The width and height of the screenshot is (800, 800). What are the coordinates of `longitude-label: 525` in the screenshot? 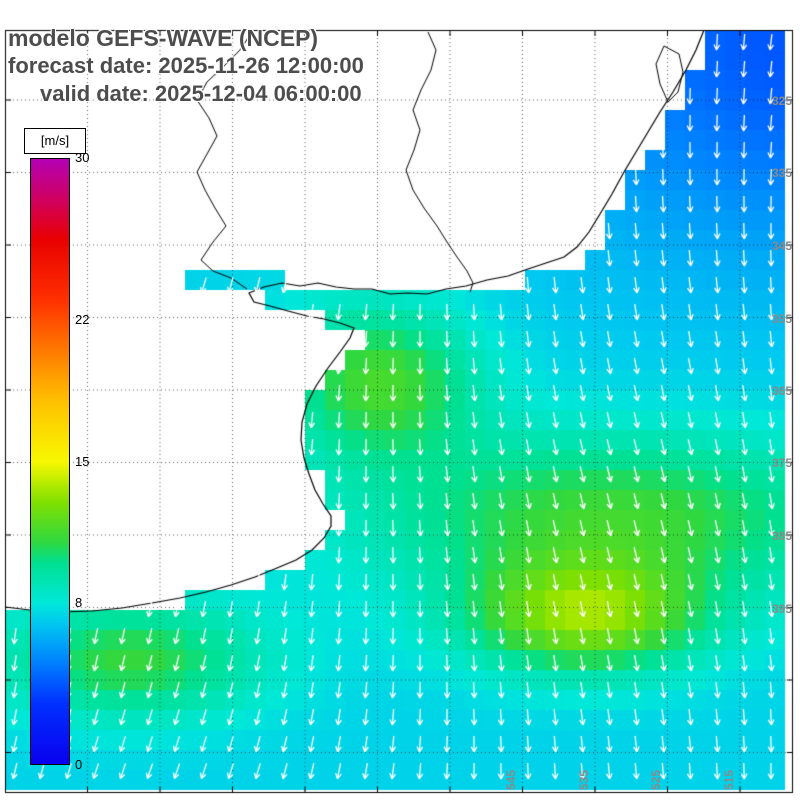 It's located at (656, 779).